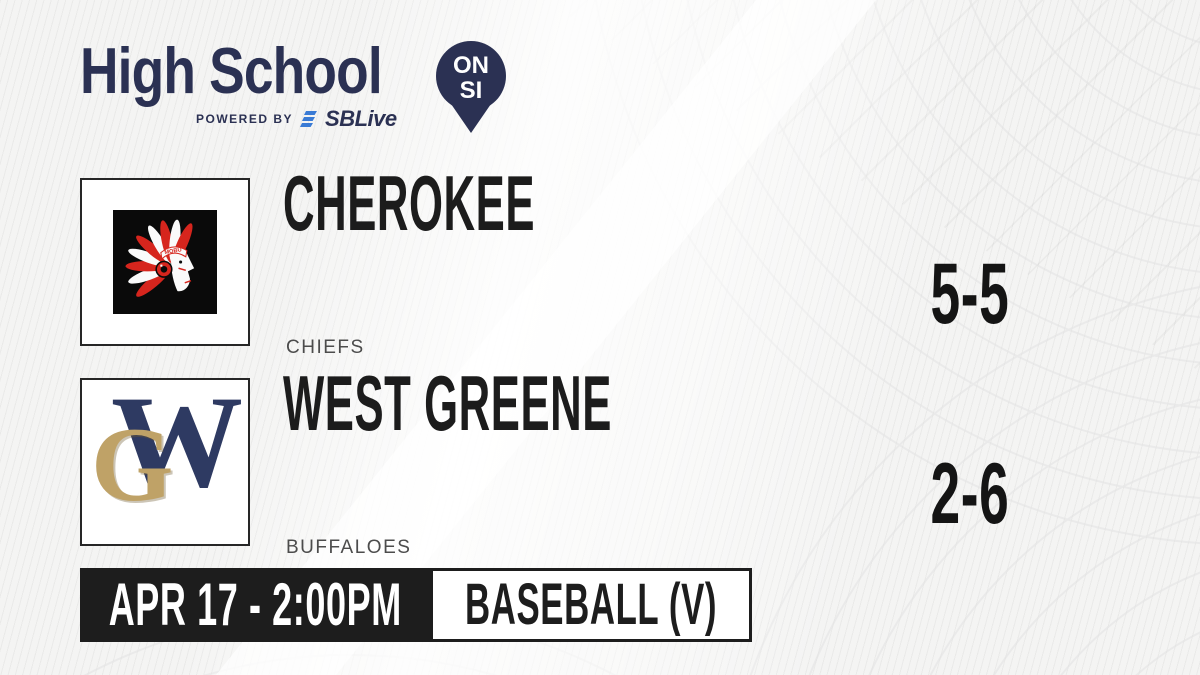 The image size is (1200, 675). Describe the element at coordinates (325, 347) in the screenshot. I see `team1-mascot: CHIEFS` at that location.